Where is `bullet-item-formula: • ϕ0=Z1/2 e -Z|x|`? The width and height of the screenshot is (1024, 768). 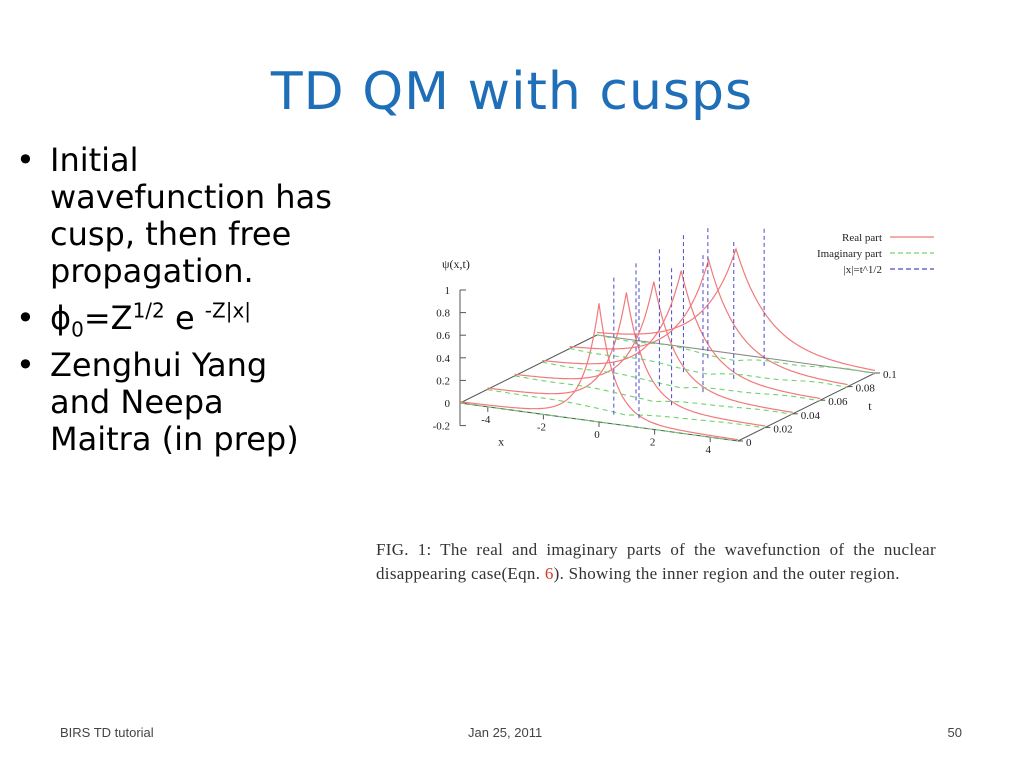
bullet-item-formula: • ϕ0=Z1/2 e -Z|x| is located at coordinates (174, 319).